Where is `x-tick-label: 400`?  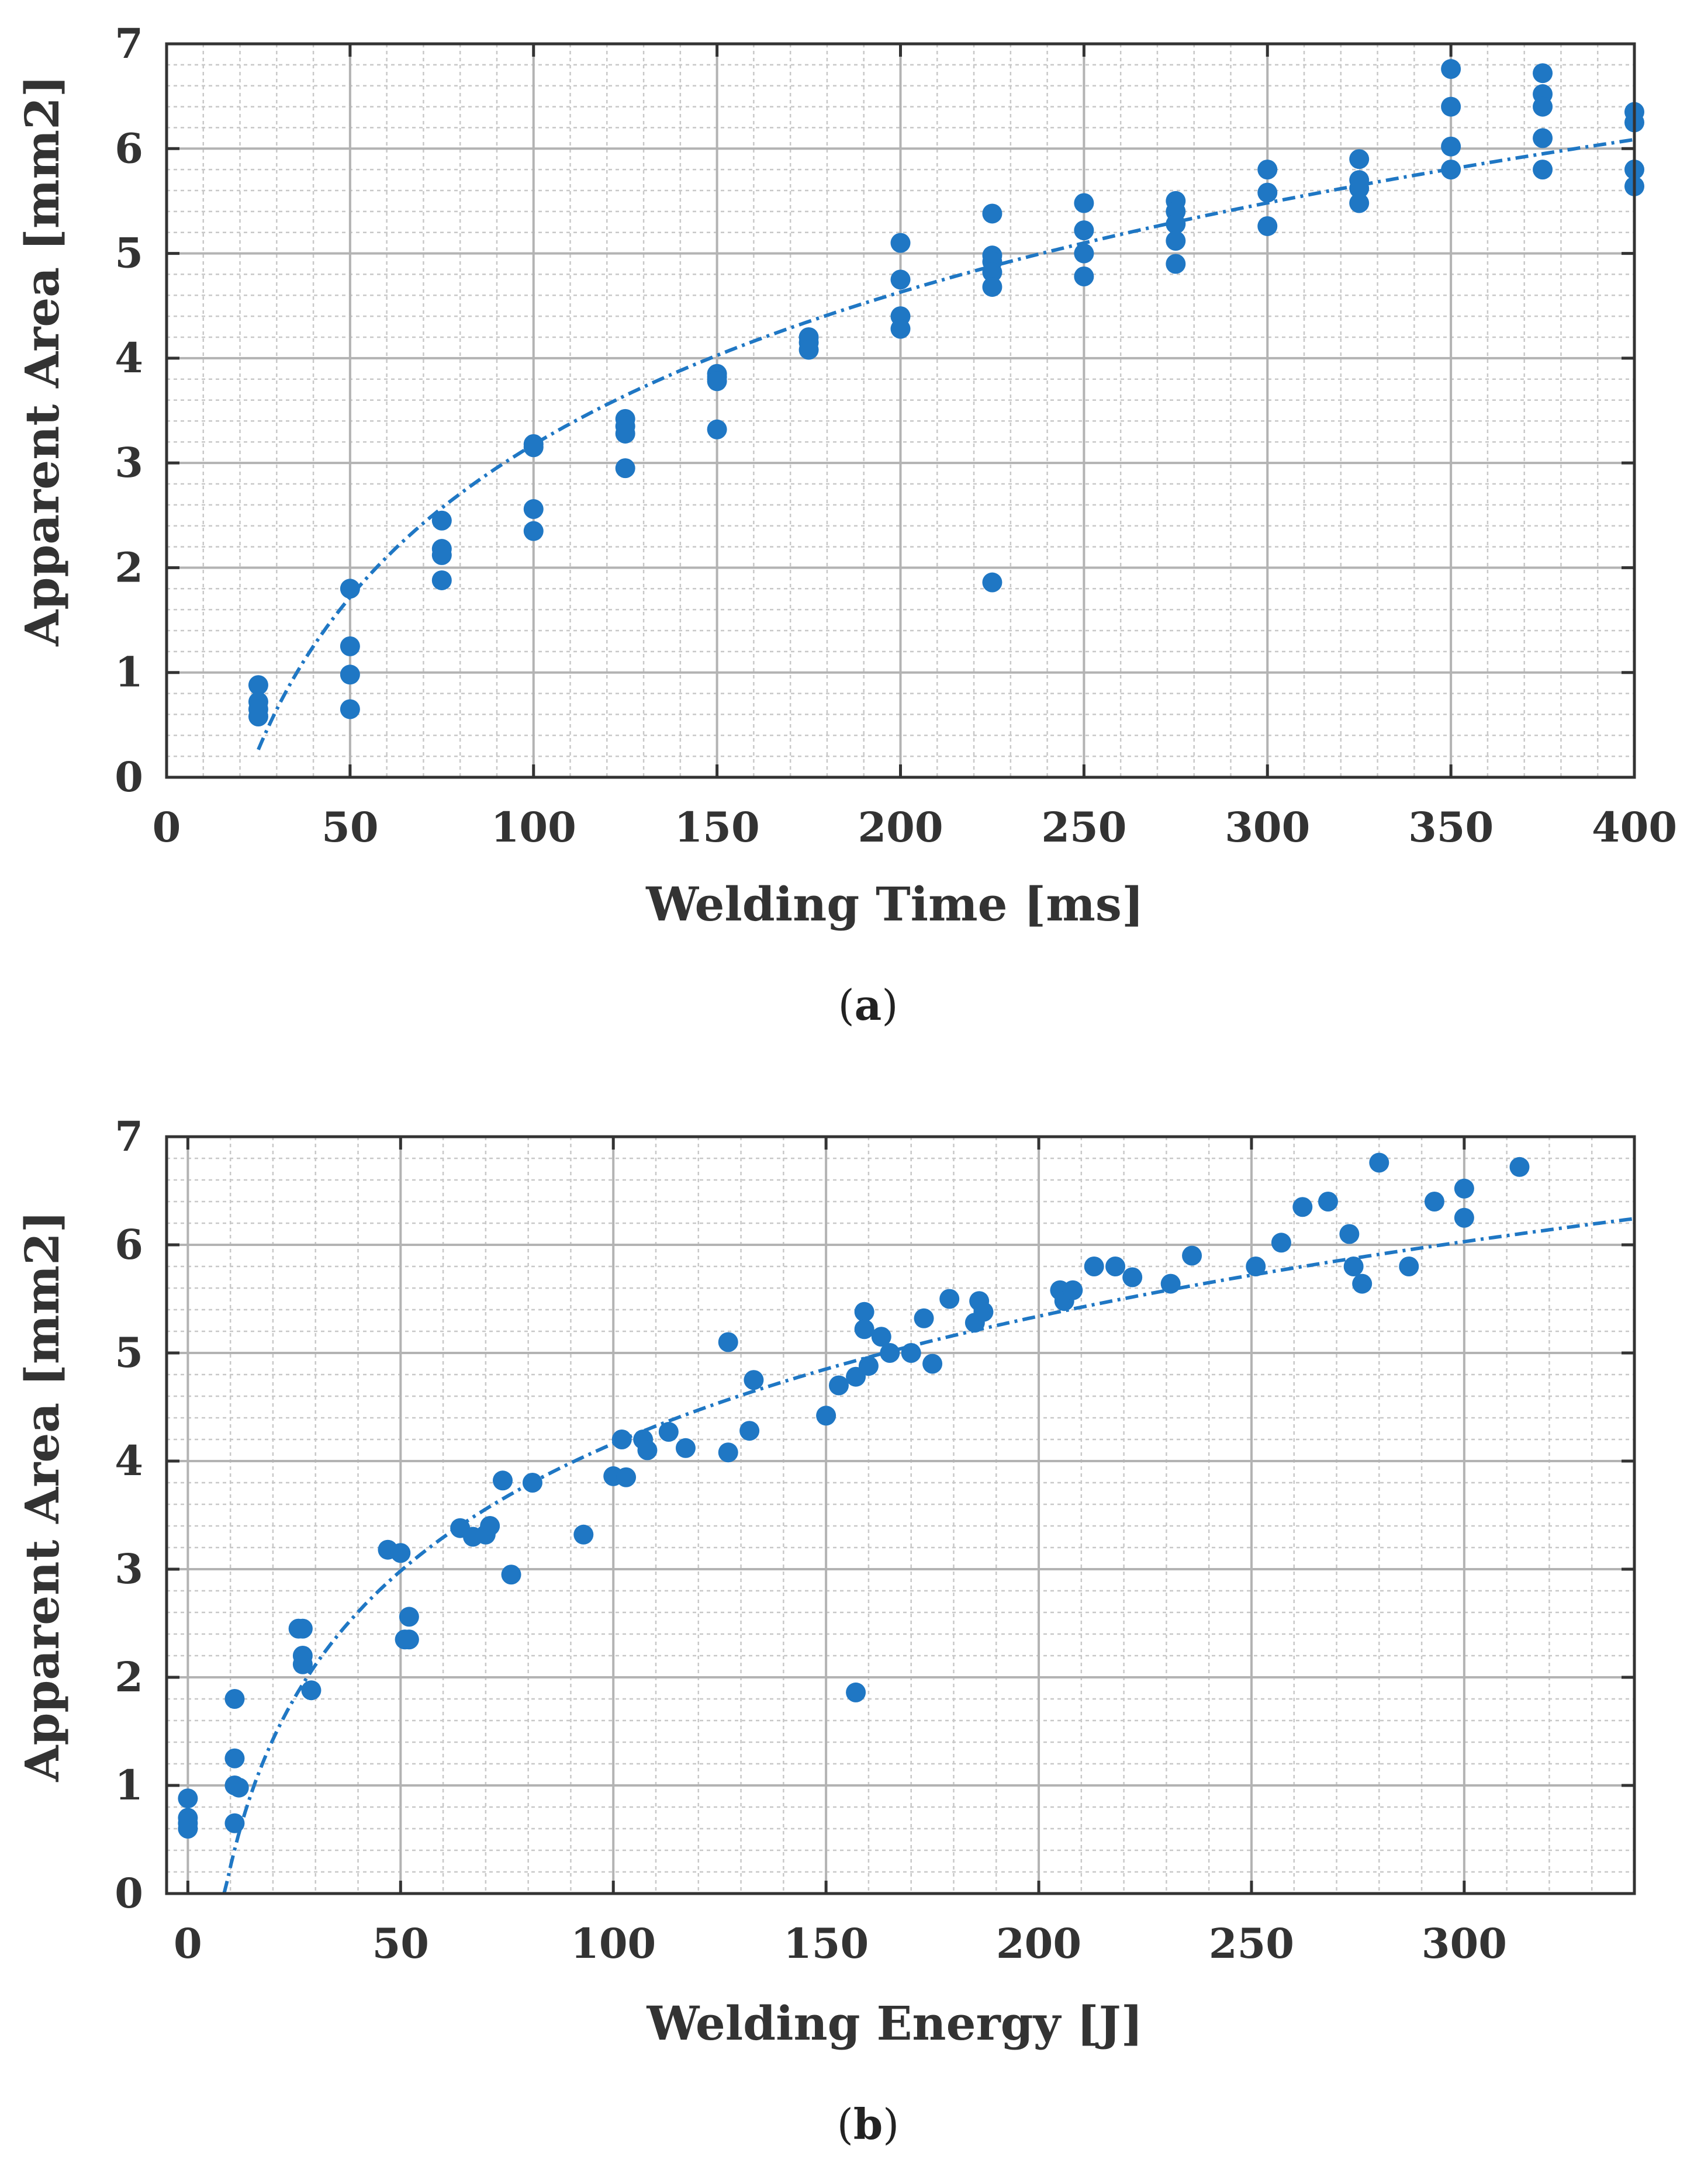 x-tick-label: 400 is located at coordinates (1634, 827).